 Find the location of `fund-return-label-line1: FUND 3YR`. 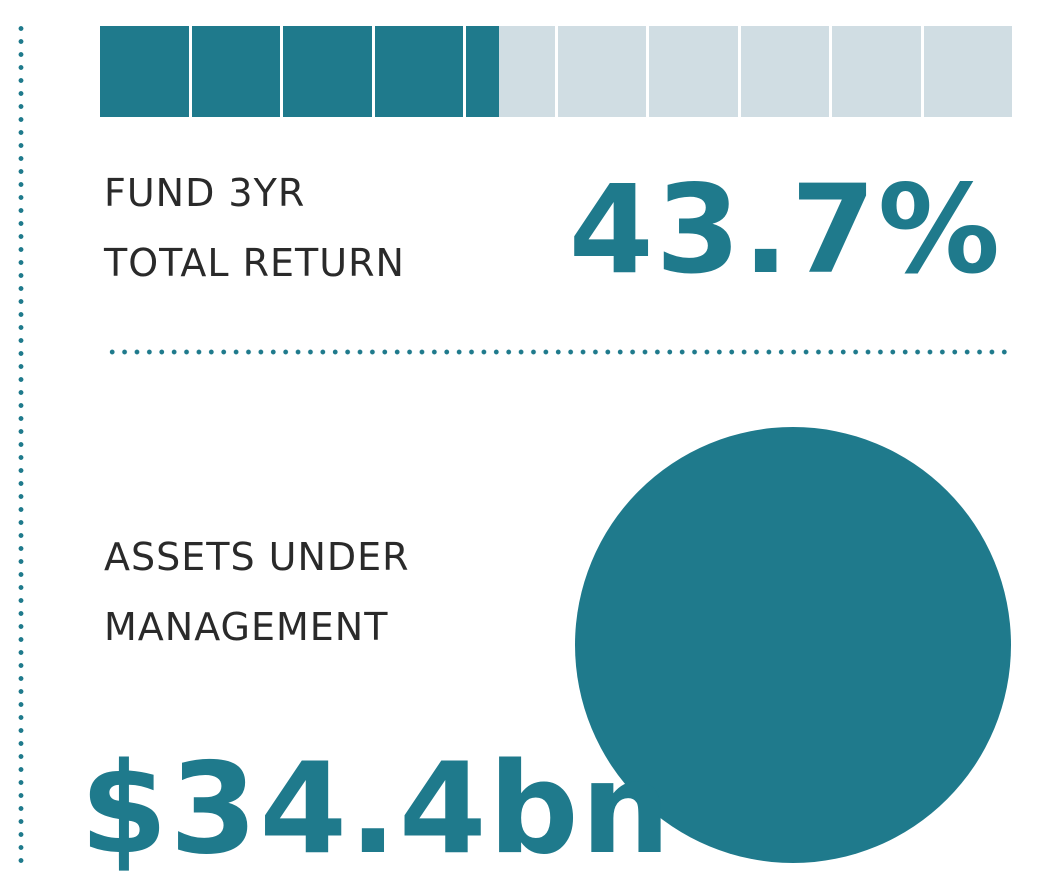

fund-return-label-line1: FUND 3YR is located at coordinates (205, 193).